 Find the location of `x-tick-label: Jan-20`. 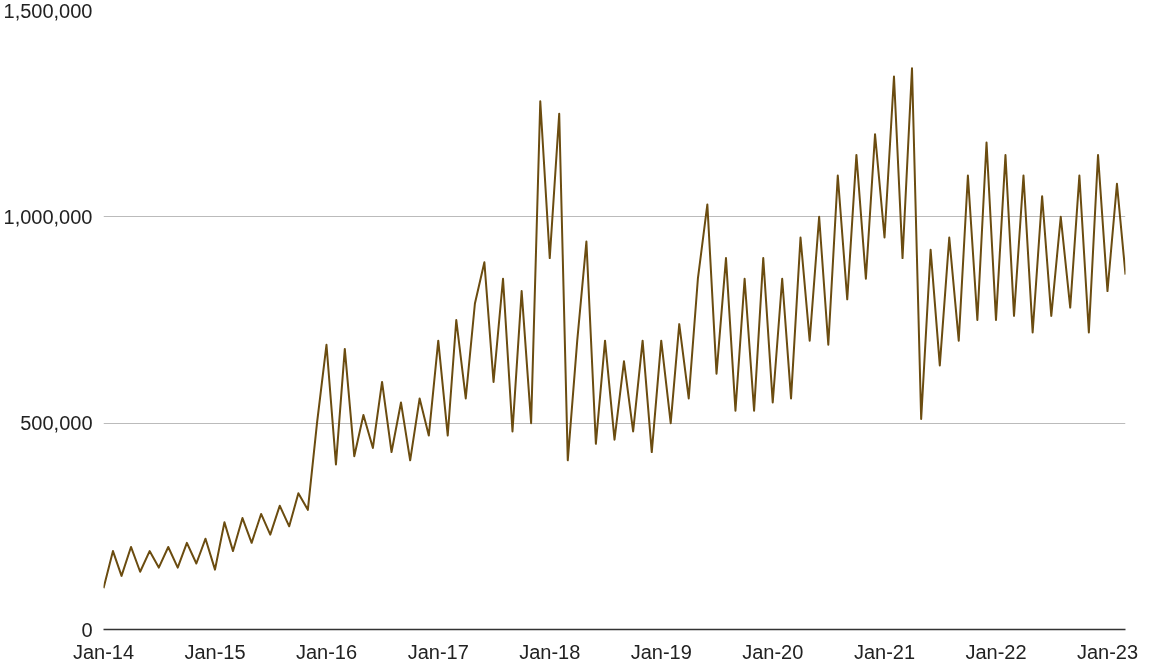

x-tick-label: Jan-20 is located at coordinates (773, 651).